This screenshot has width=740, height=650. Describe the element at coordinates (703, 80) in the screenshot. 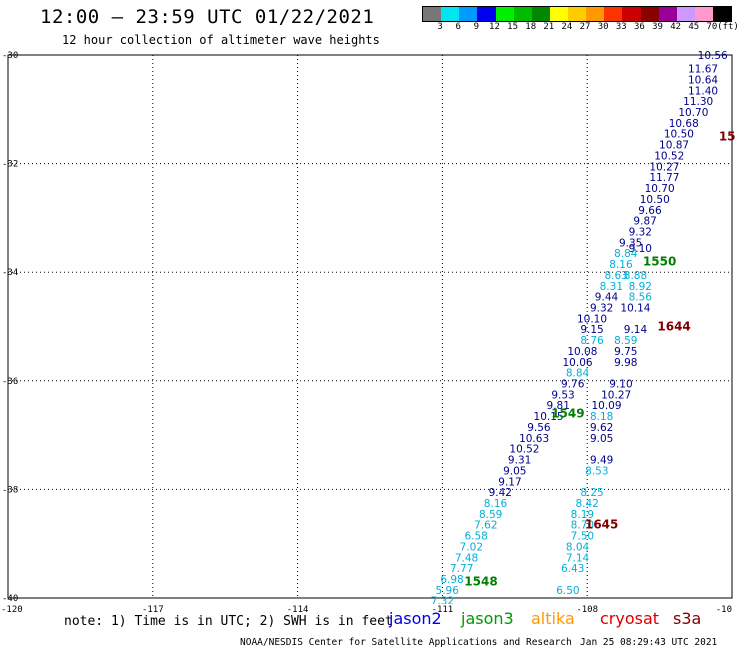

I see `wave-height-label: 10.64` at that location.